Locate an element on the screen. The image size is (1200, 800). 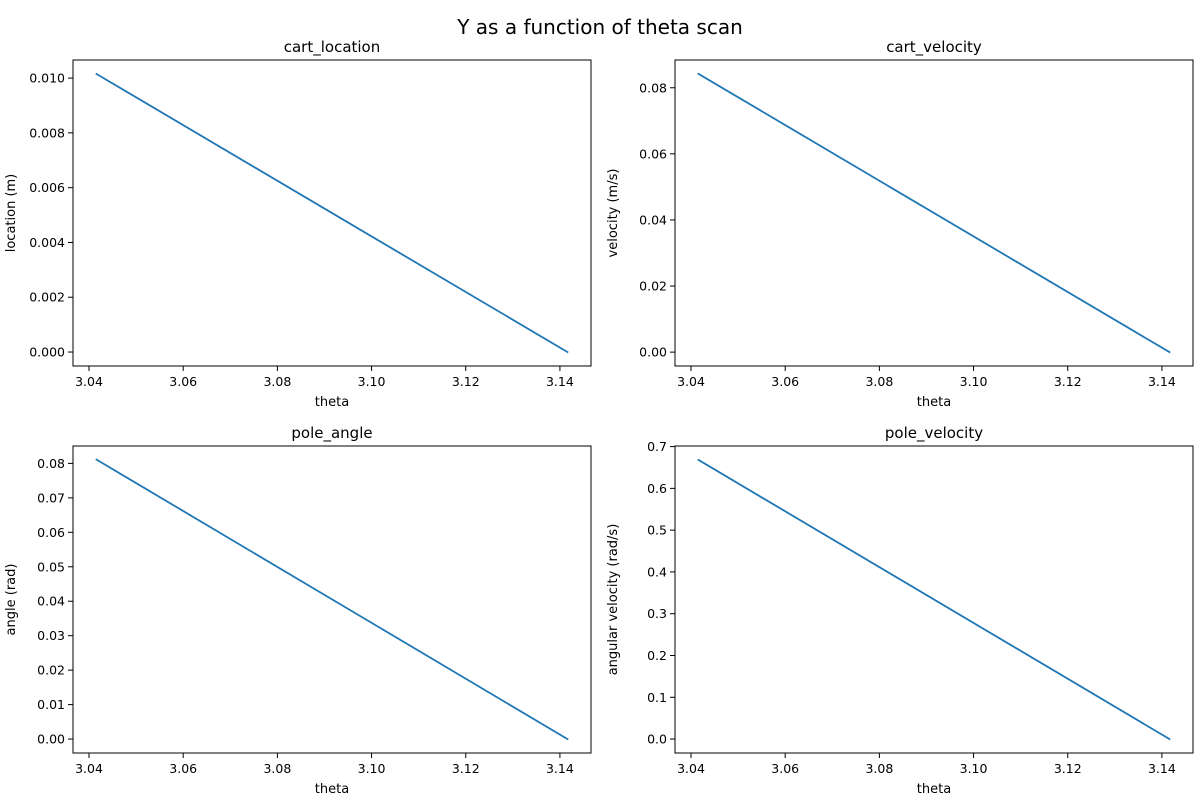
y-tick-label: 0.6 is located at coordinates (657, 488).